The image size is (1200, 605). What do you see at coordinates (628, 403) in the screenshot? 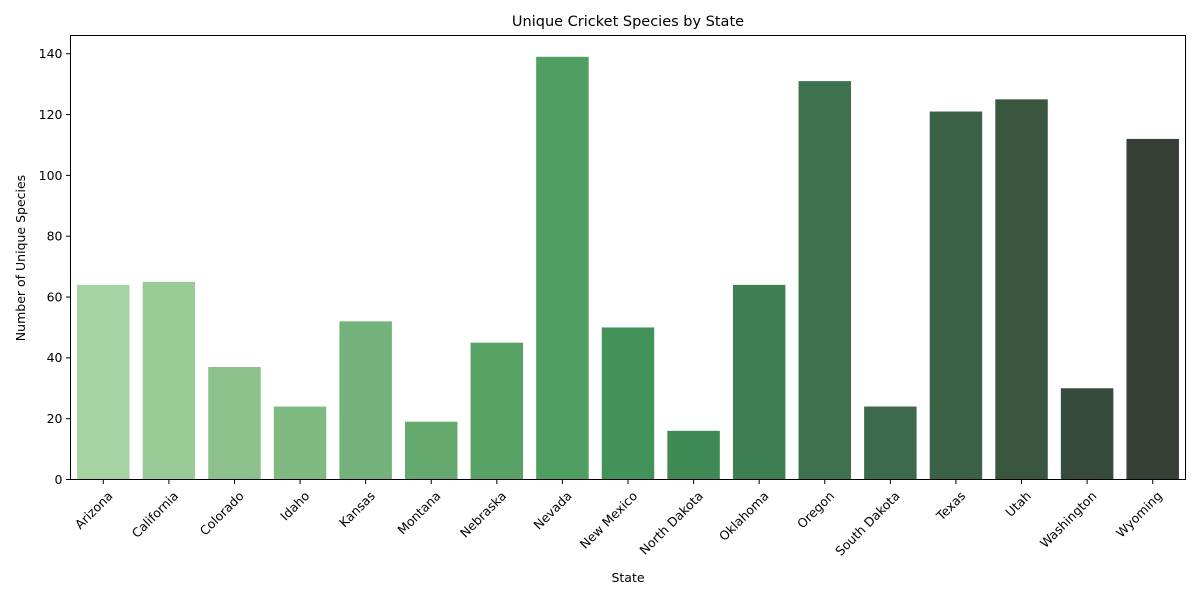
I see `bar-new-mexico` at bounding box center [628, 403].